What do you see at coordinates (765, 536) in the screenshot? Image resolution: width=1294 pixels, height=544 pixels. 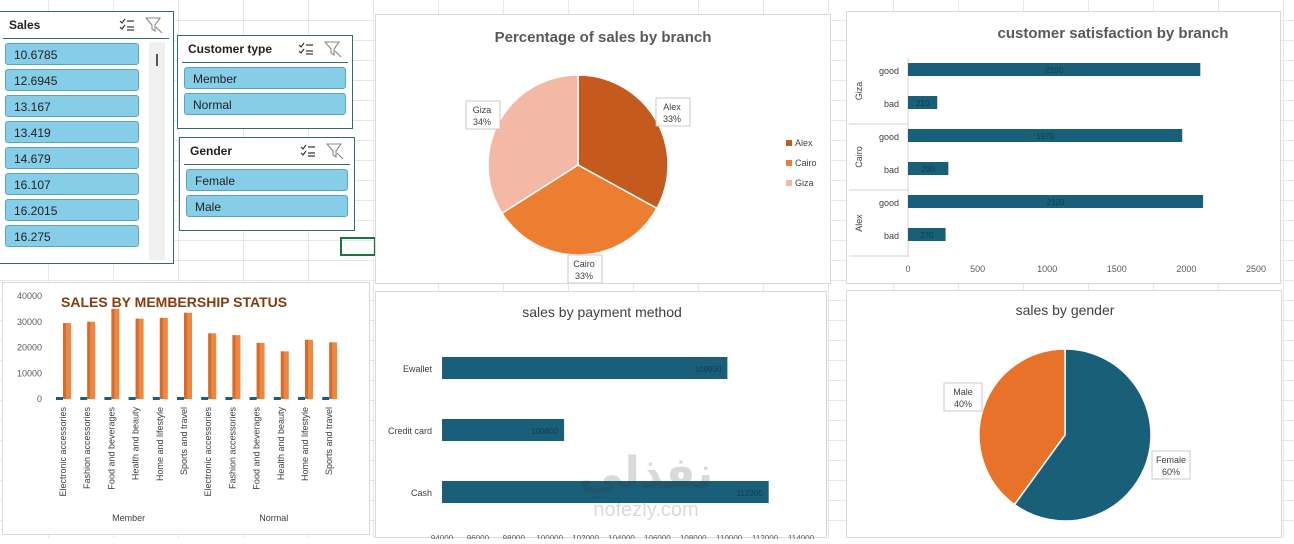 I see `x-tick-label: 112000` at bounding box center [765, 536].